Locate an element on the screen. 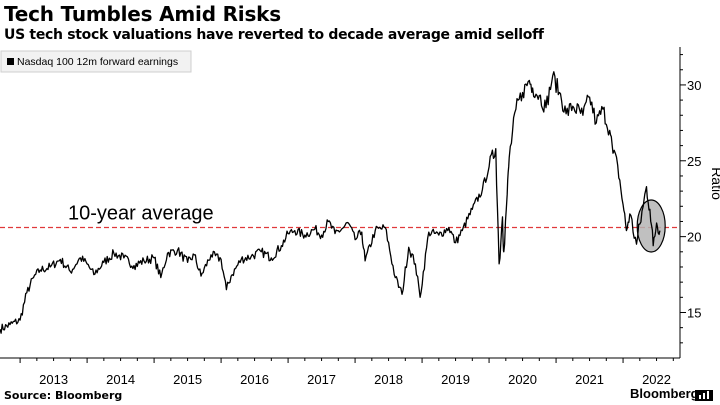 The height and width of the screenshot is (405, 720). x-tick-label: 2019 is located at coordinates (455, 379).